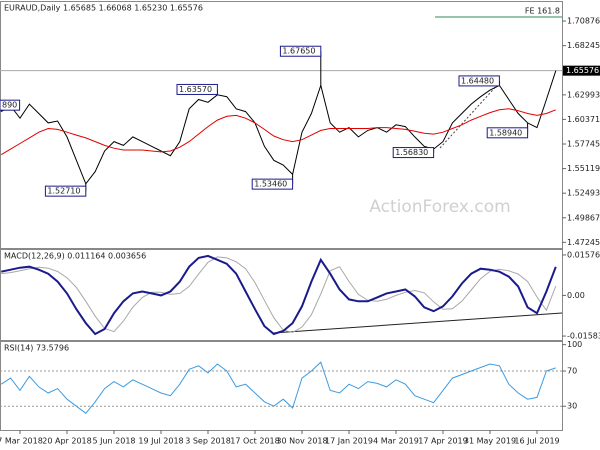  Describe the element at coordinates (583, 193) in the screenshot. I see `y-tick-label: 1.52493` at that location.